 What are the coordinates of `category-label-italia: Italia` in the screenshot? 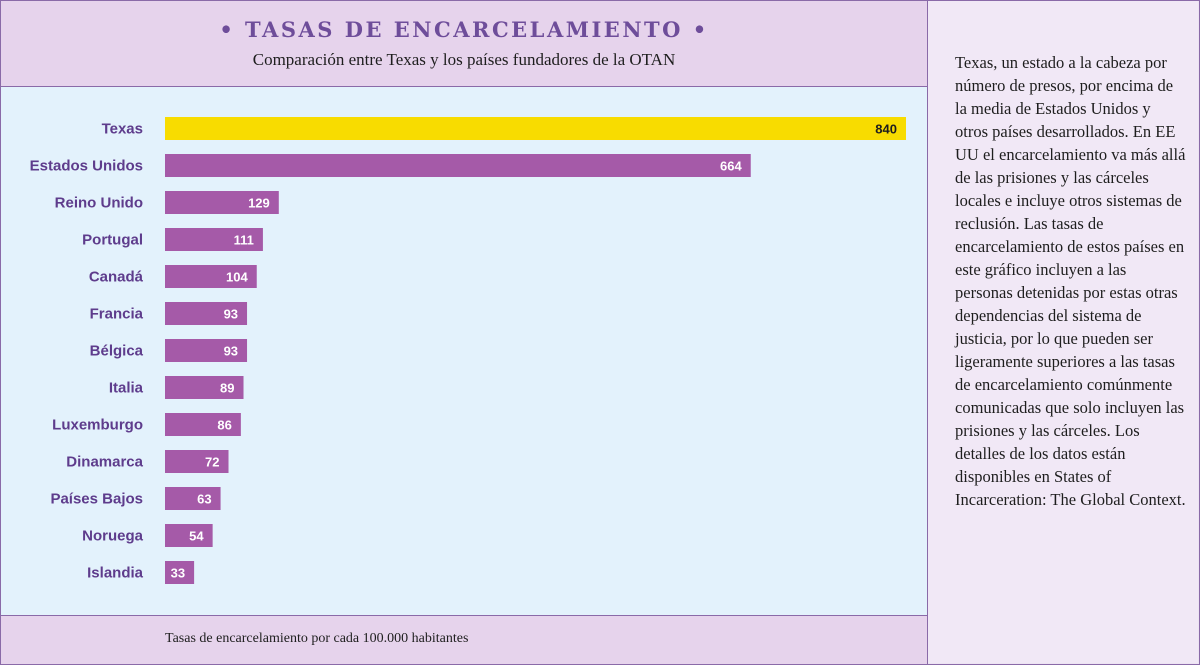 It's located at (126, 388).